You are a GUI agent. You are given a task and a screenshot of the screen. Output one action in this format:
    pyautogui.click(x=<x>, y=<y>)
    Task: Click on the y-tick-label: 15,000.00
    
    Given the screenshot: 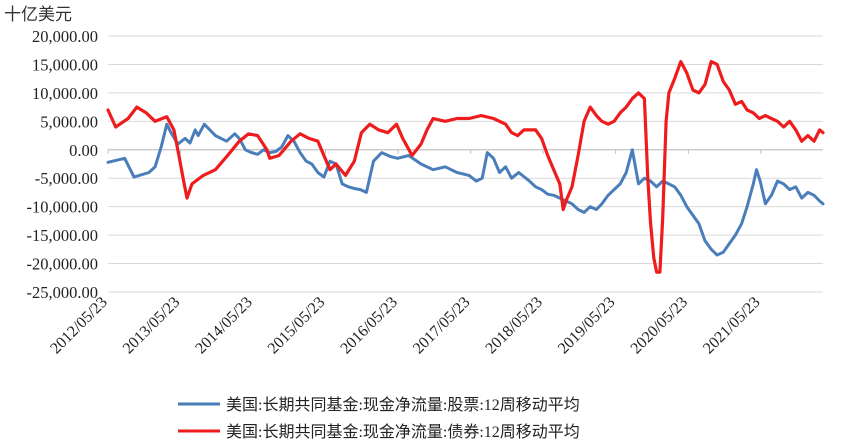 What is the action you would take?
    pyautogui.click(x=65, y=64)
    